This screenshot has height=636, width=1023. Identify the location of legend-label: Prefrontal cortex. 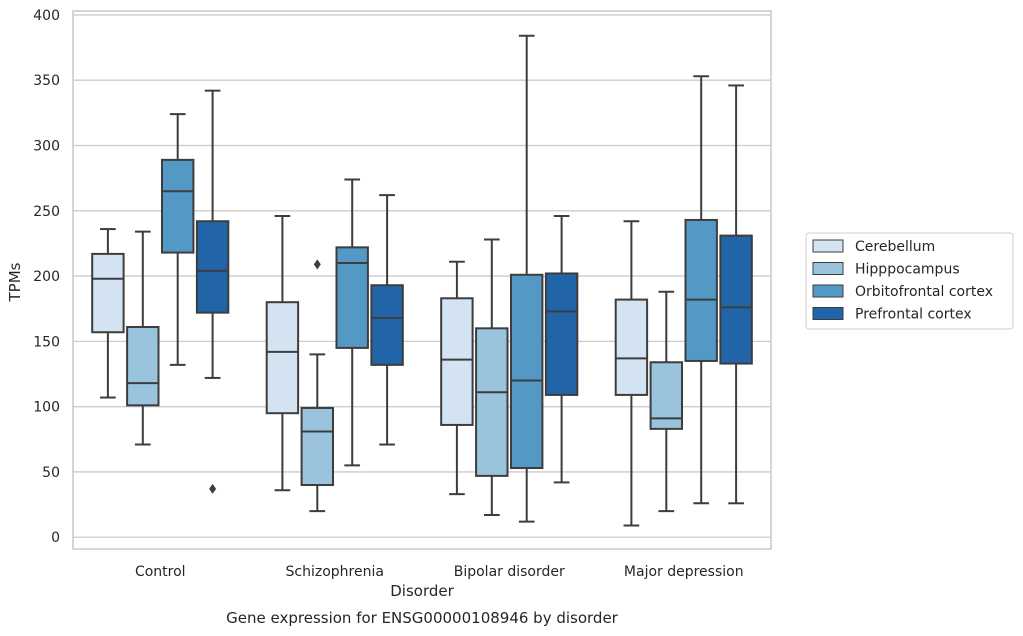
(913, 315).